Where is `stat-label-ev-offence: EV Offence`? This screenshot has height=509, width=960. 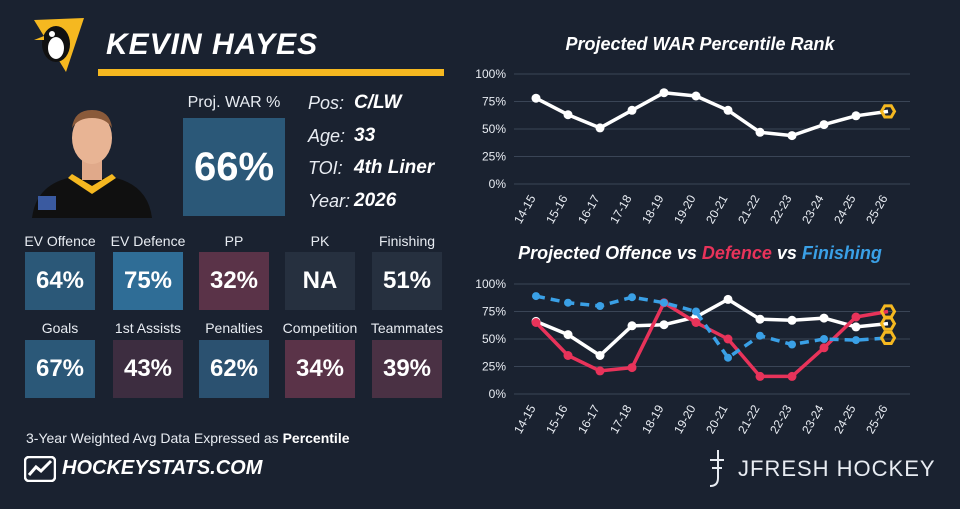 stat-label-ev-offence: EV Offence is located at coordinates (60, 241).